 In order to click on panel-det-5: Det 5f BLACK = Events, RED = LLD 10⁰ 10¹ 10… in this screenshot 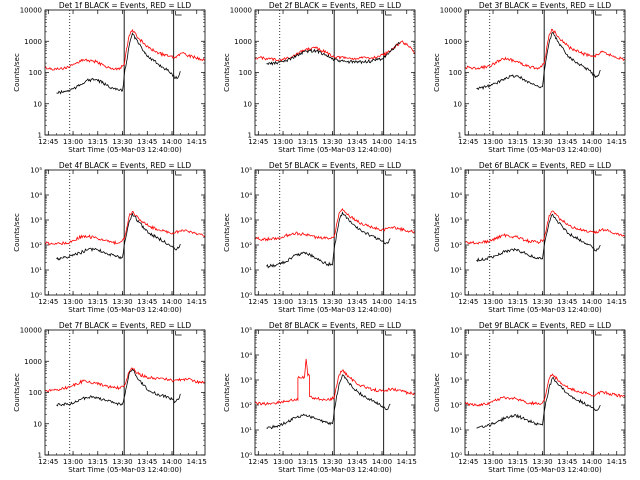, I will do `click(320, 237)`.